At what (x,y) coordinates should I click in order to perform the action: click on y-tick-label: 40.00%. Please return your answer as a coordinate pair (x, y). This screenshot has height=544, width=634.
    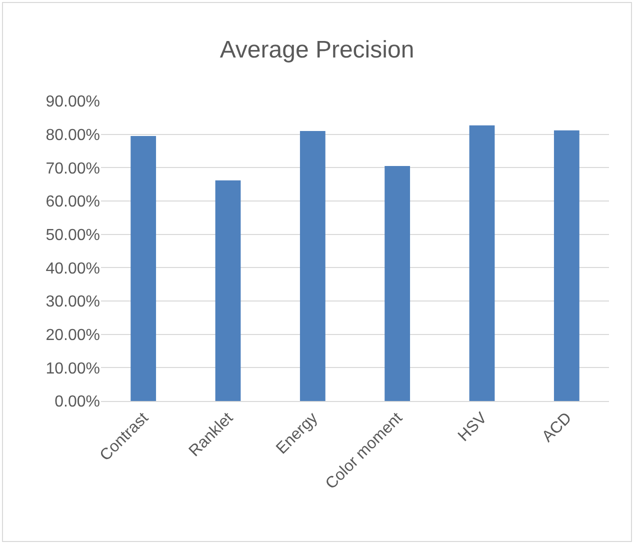
    Looking at the image, I should click on (73, 269).